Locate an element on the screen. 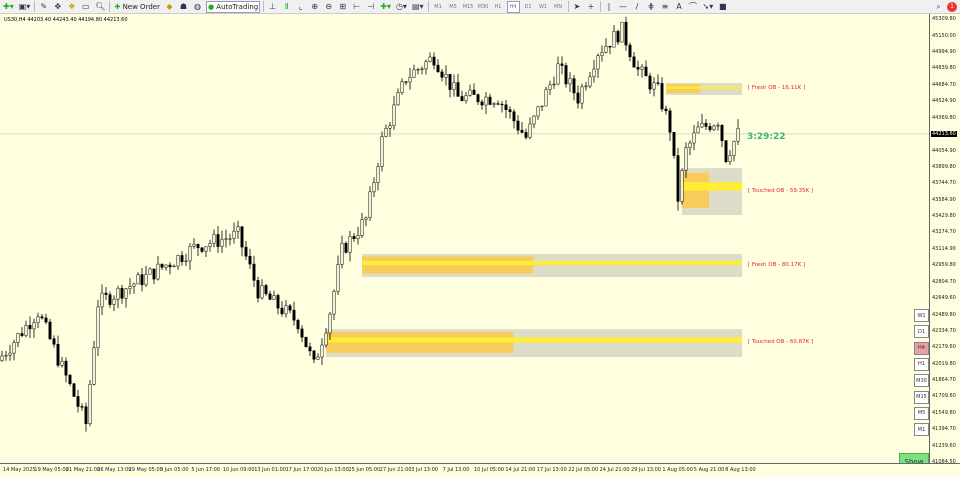 This screenshot has width=960, height=477. text-icon: A is located at coordinates (679, 6).